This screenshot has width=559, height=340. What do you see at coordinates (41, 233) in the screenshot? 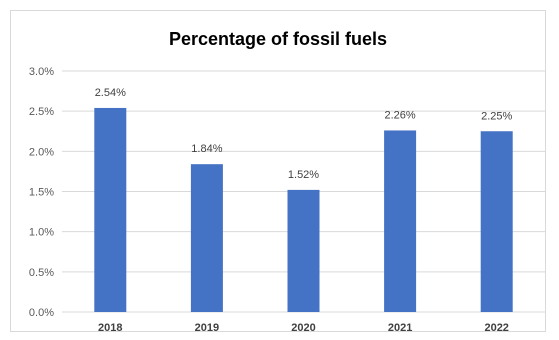
I see `y-tick-label: 1.0%` at bounding box center [41, 233].